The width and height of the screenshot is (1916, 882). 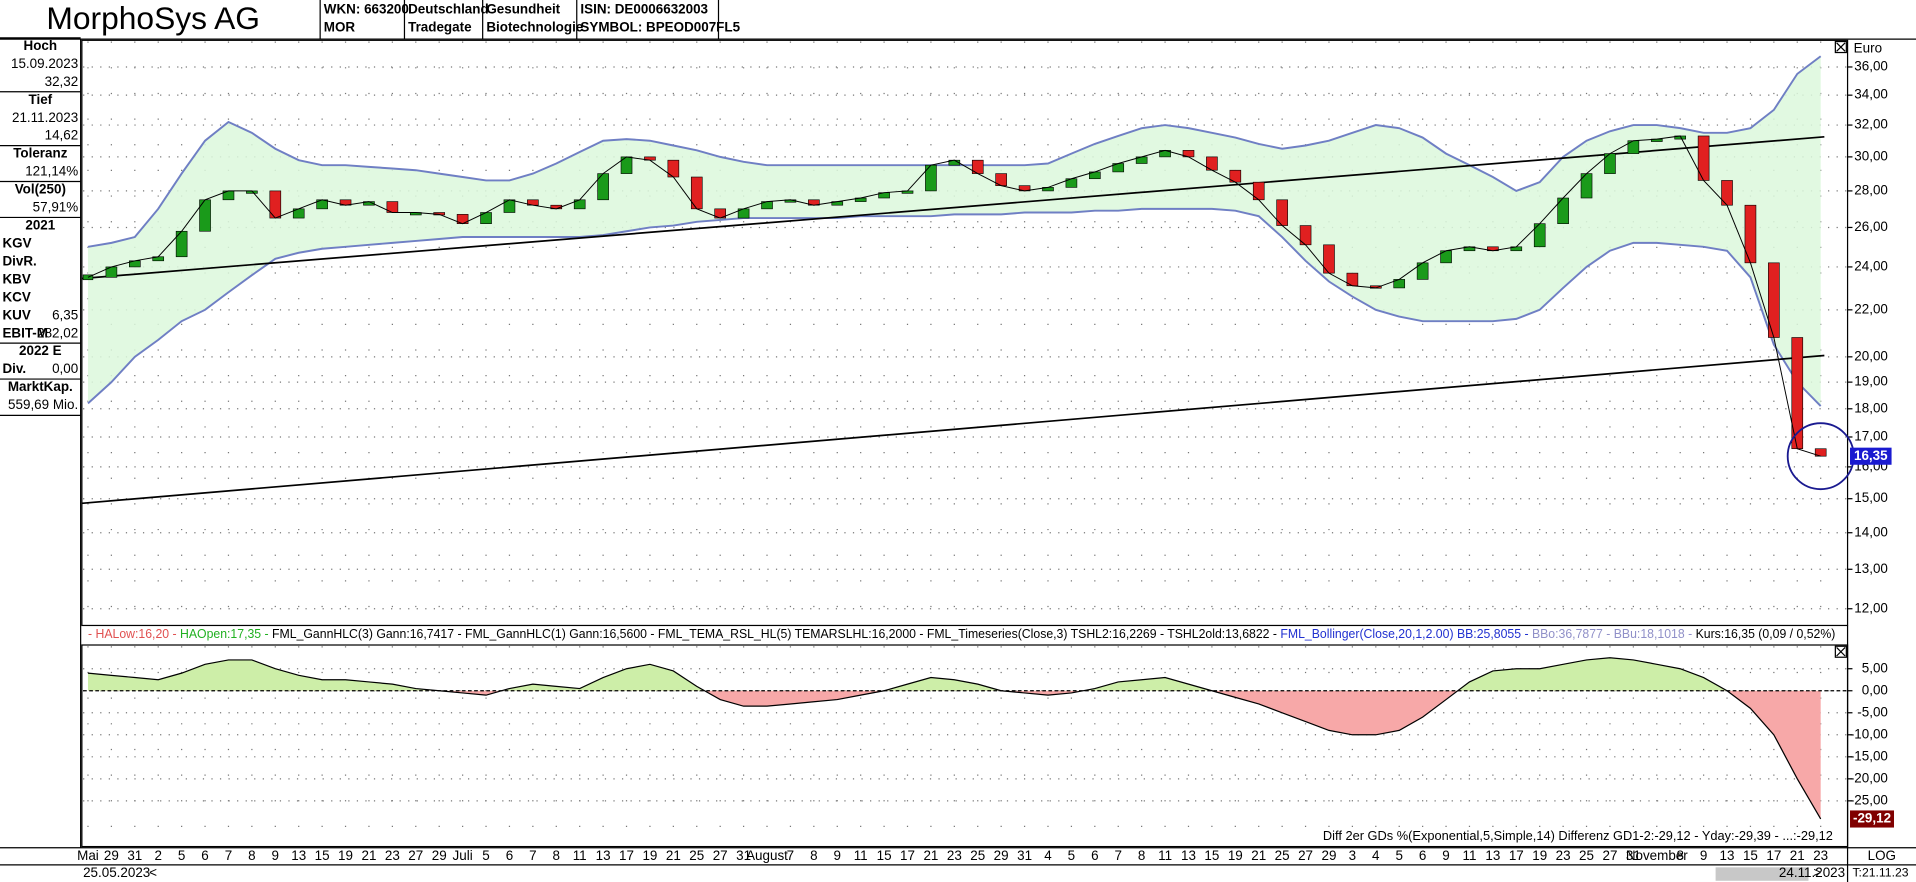 What do you see at coordinates (1868, 47) in the screenshot?
I see `y-unit: Euro` at bounding box center [1868, 47].